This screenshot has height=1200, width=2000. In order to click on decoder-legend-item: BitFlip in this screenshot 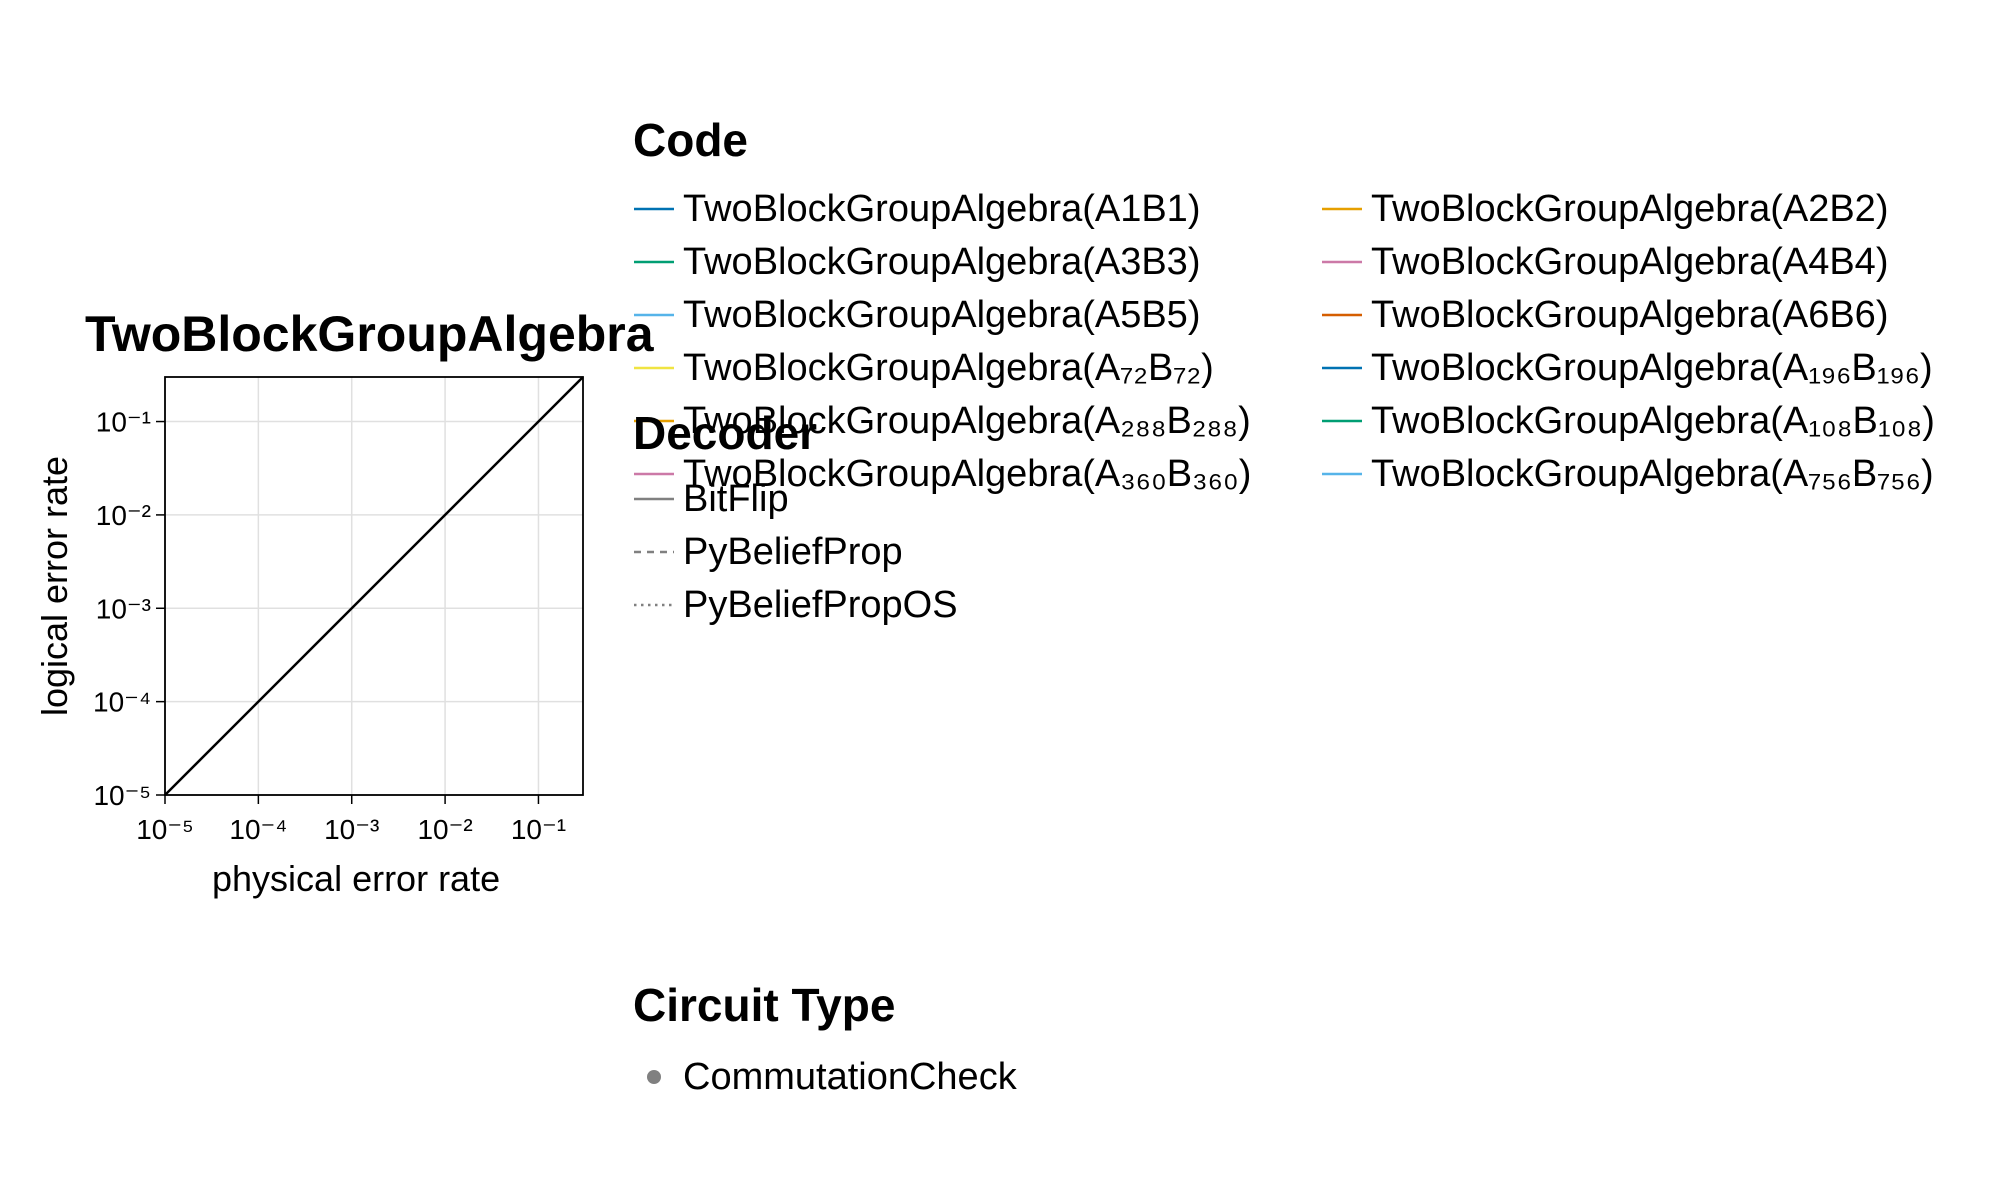, I will do `click(711, 499)`.